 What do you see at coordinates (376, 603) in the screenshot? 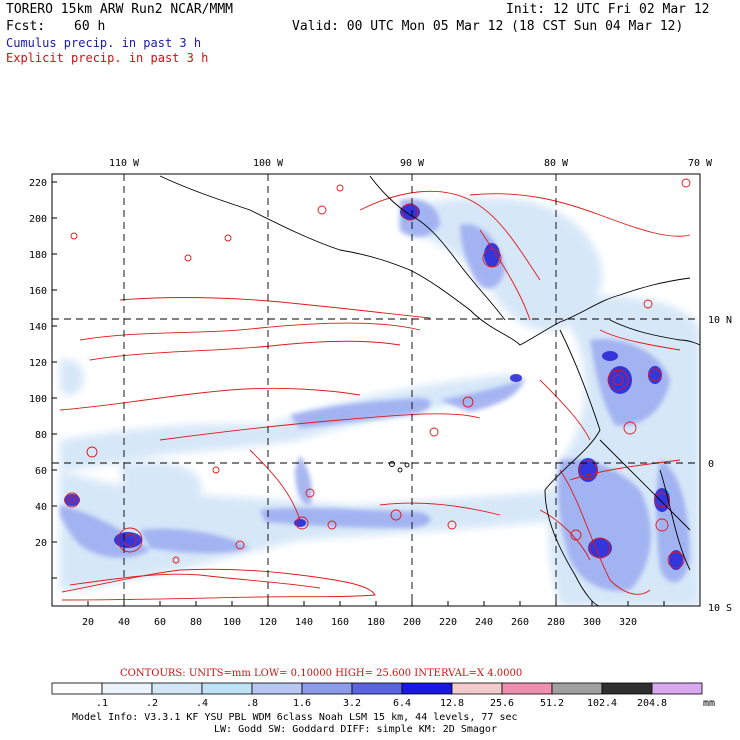
I see `x-axis-ticks` at bounding box center [376, 603].